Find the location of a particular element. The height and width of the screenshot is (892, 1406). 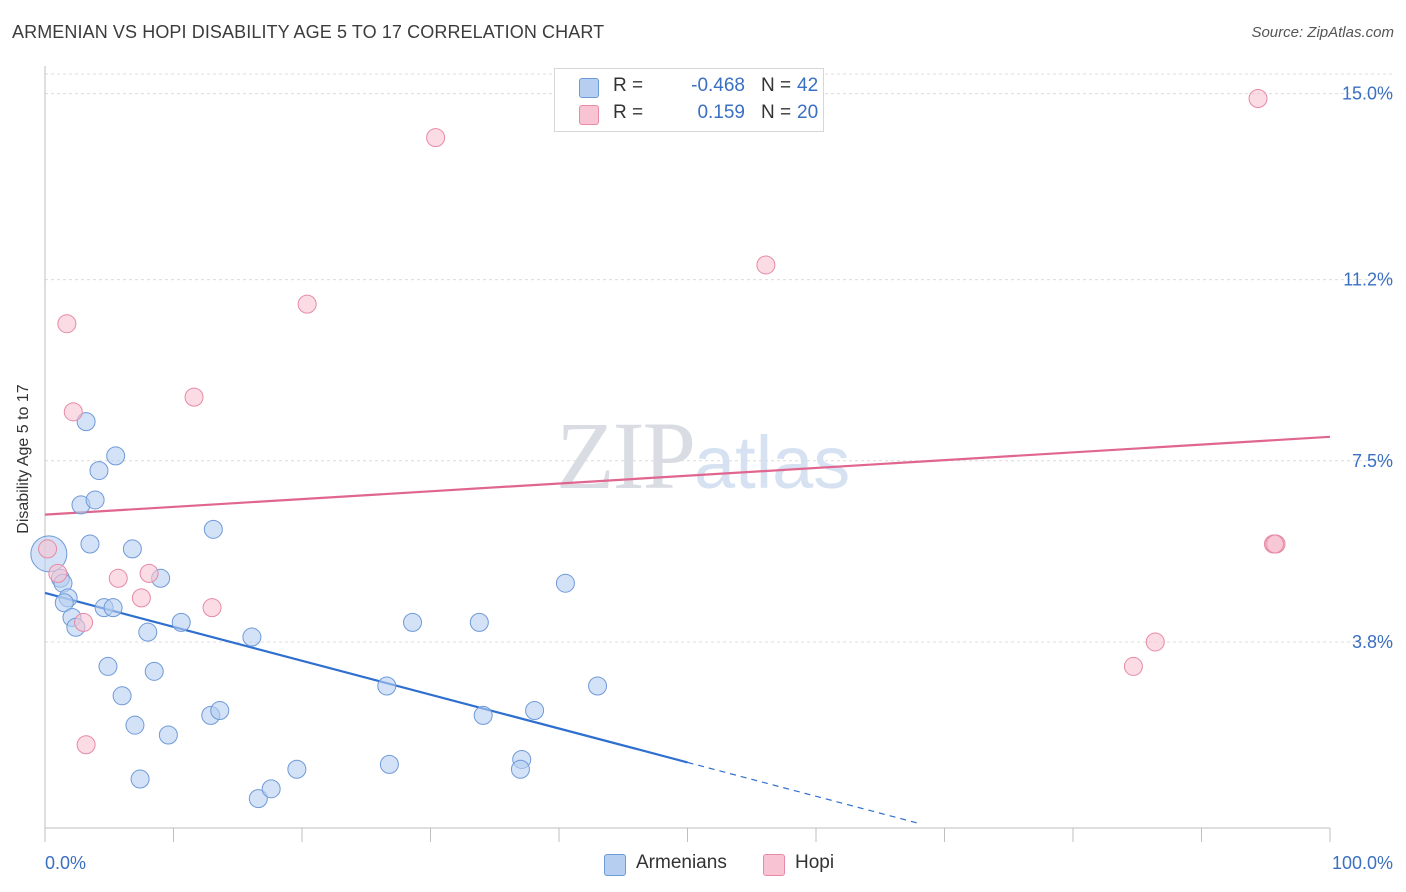

y-axis-label-wrap: Disability Age 5 to 17 is located at coordinates (24, 460).